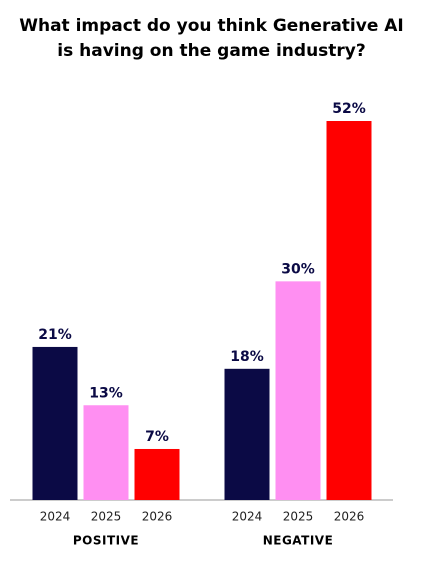 The width and height of the screenshot is (423, 575). I want to click on group-label: POSITIVE, so click(106, 541).